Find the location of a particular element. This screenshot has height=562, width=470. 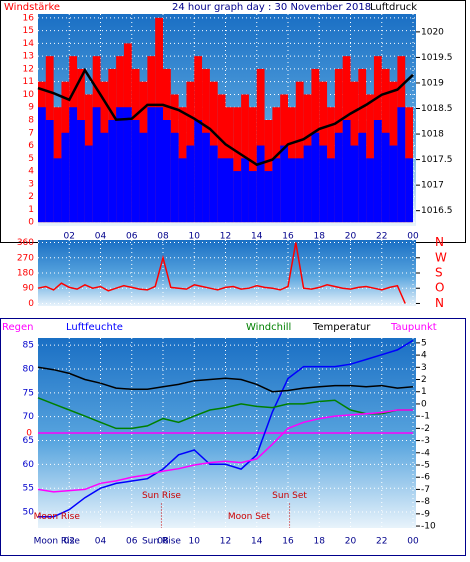

y-tick-label: 50 is located at coordinates (29, 513).